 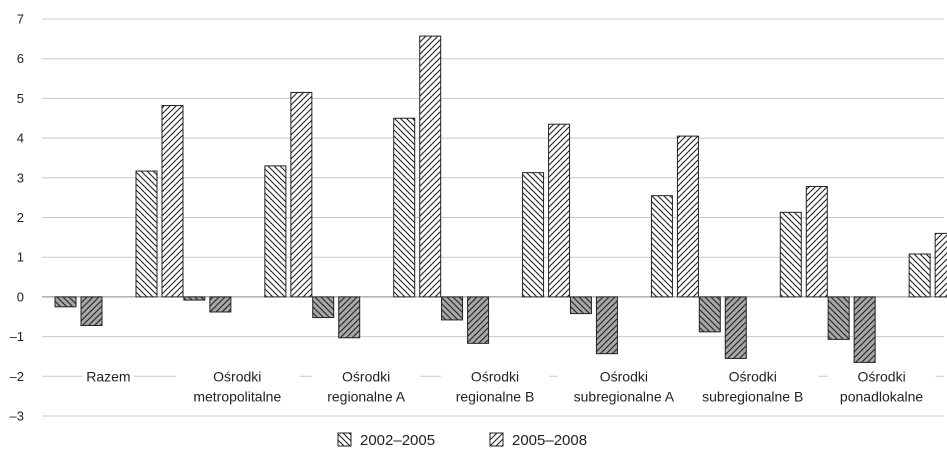 I want to click on y-tick-label: 2, so click(x=20, y=217).